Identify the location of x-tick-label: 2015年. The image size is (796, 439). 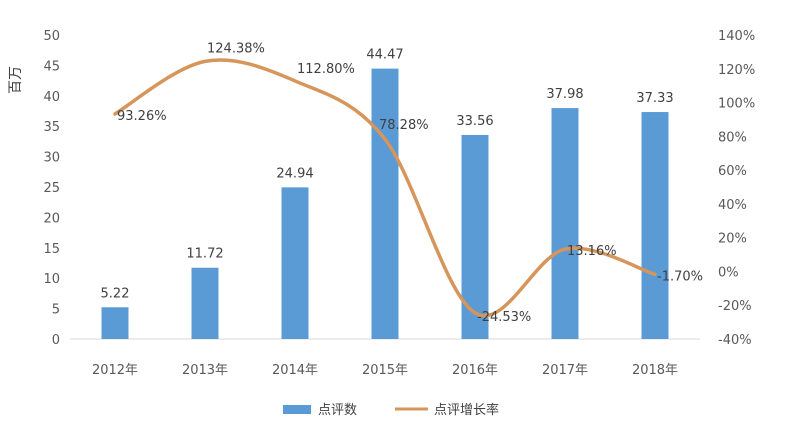
(385, 370).